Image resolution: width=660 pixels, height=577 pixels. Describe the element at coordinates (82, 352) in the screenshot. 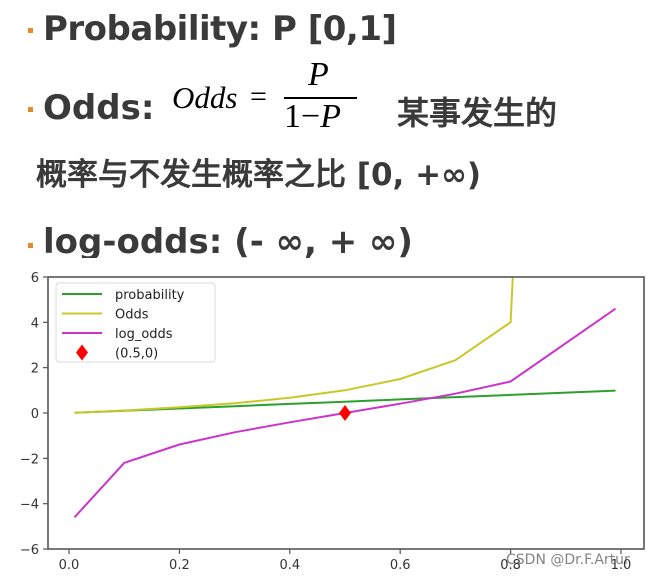

I see `legend-diamond-icon` at that location.